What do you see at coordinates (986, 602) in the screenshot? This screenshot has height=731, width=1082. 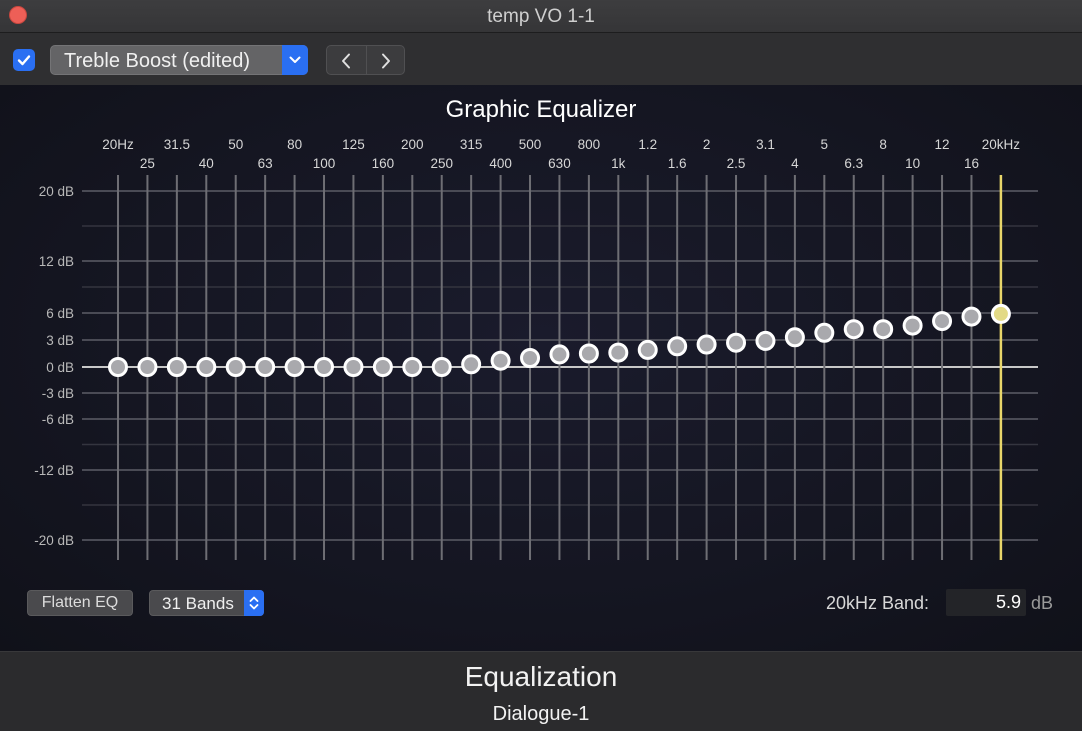 I see `selected-band-value-field: 5.9` at bounding box center [986, 602].